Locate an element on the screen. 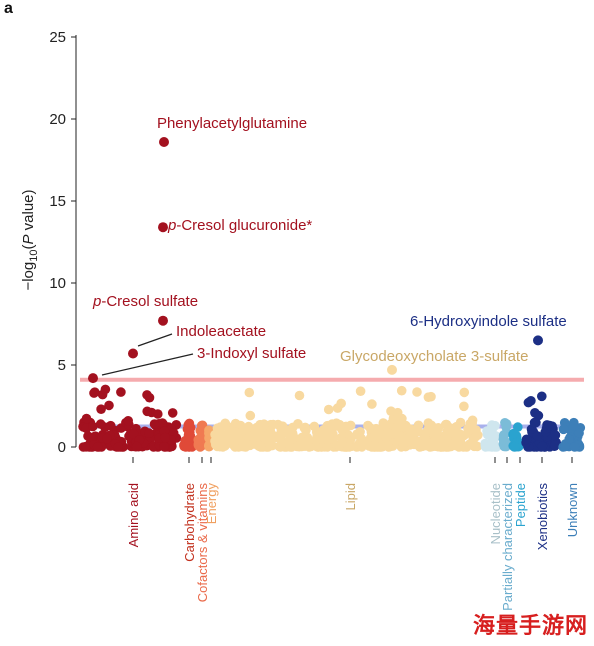  y-tick-label: 20 is located at coordinates (57, 119).